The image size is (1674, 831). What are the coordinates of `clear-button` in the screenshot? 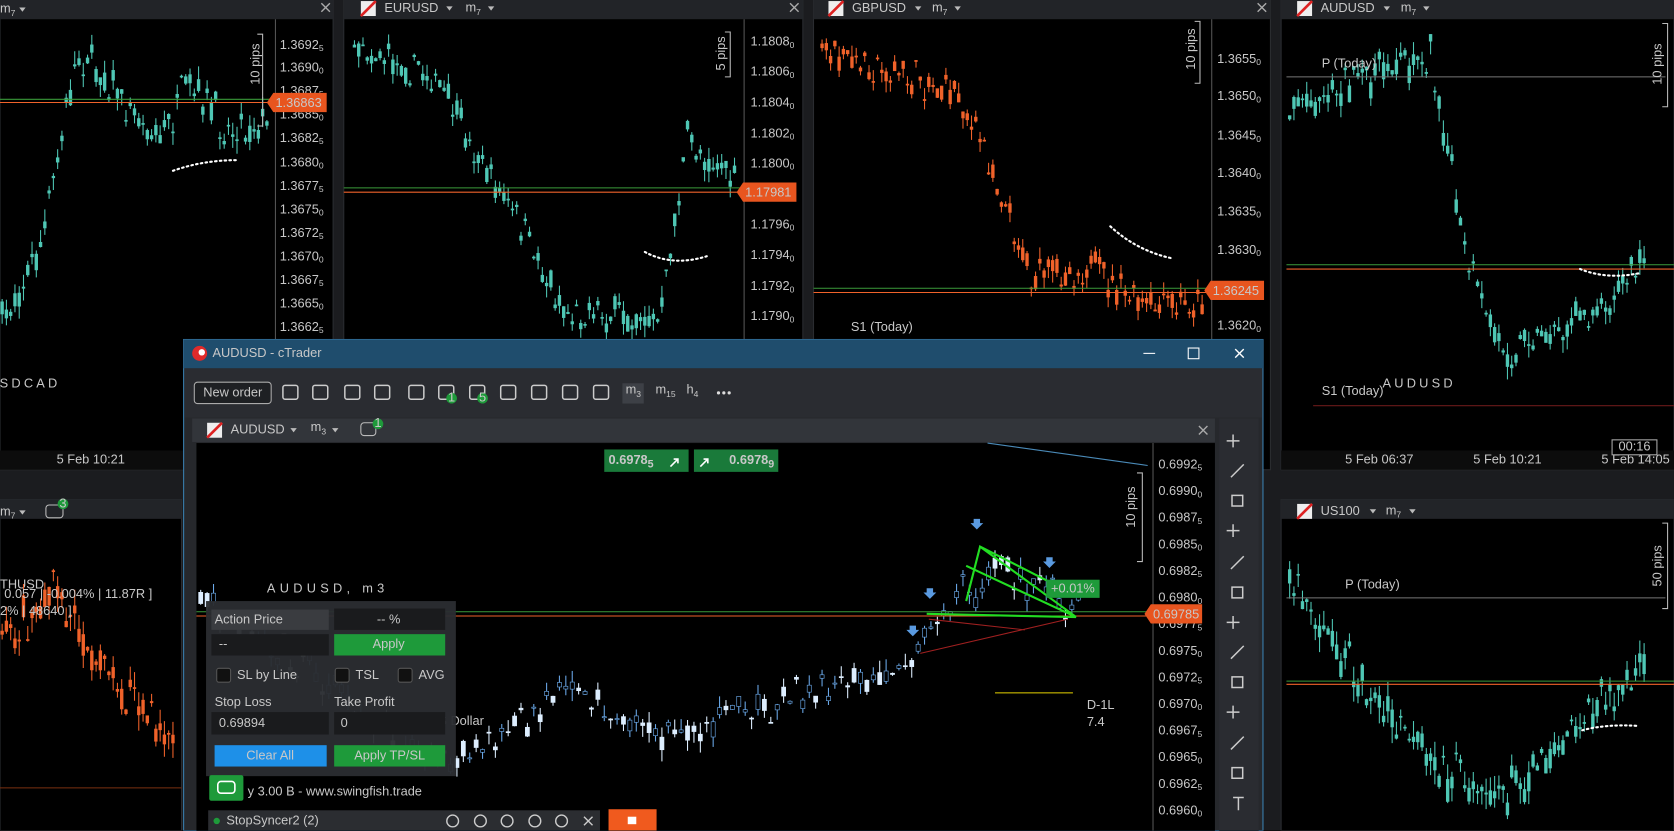 It's located at (270, 756).